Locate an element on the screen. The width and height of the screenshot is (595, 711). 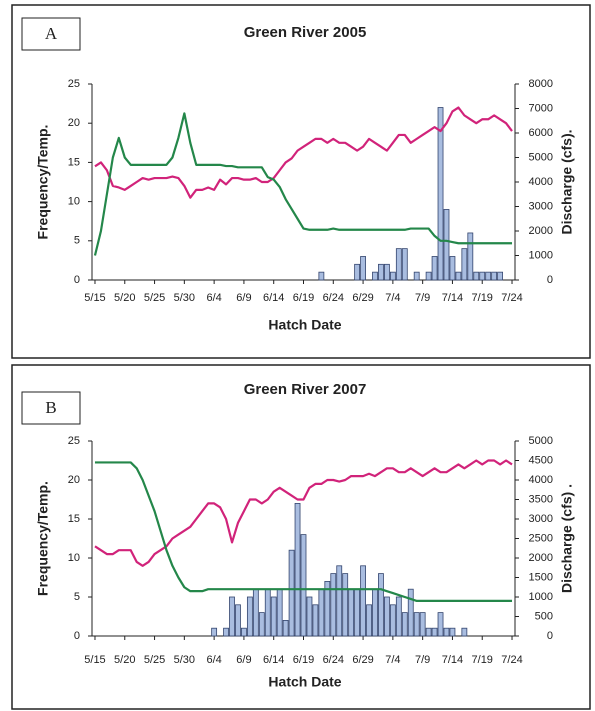
y2-tick-label: 4500 is located at coordinates (541, 460).